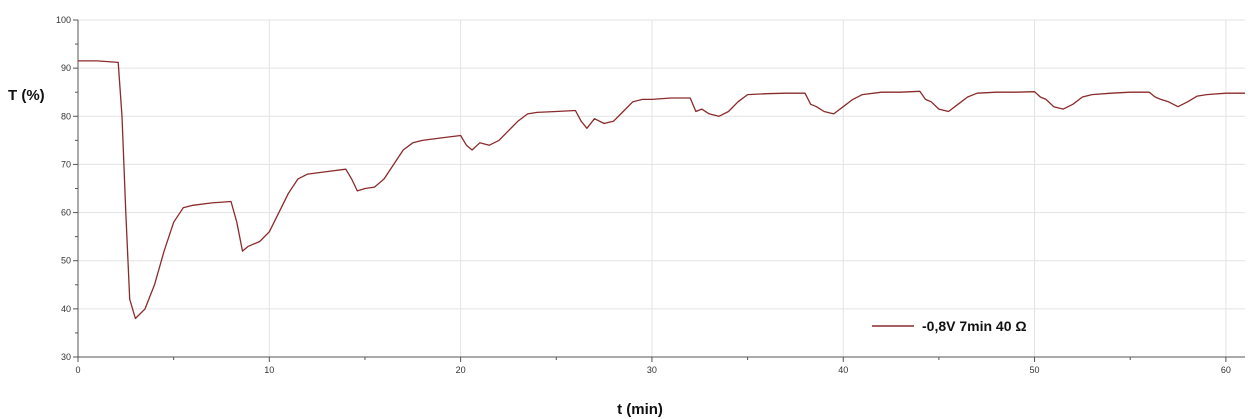 The height and width of the screenshot is (419, 1248). I want to click on x-axis-ticks: 0 10 20 30 40 50 60, so click(653, 366).